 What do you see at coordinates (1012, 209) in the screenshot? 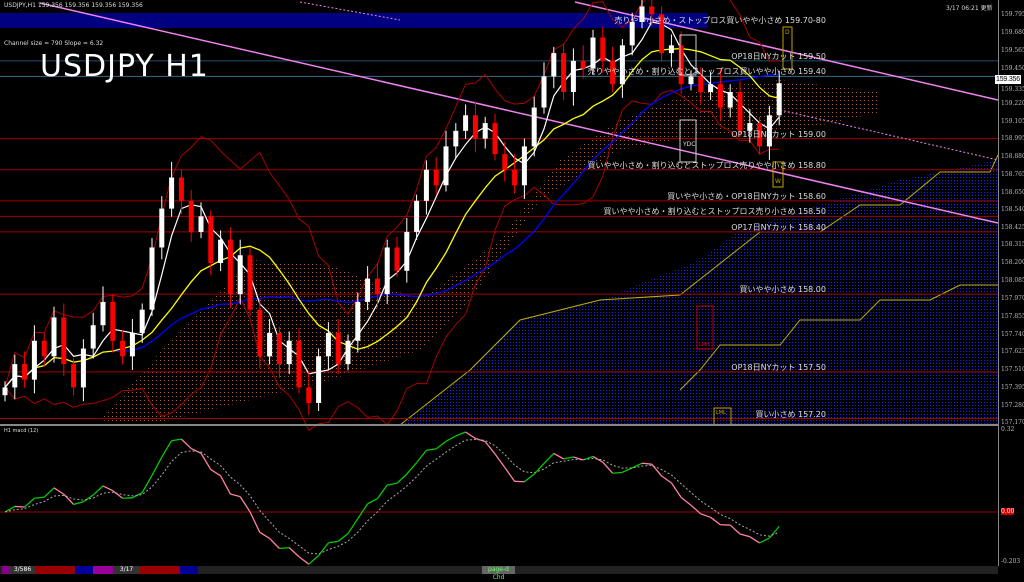
I see `price-tick: 158.540` at bounding box center [1012, 209].